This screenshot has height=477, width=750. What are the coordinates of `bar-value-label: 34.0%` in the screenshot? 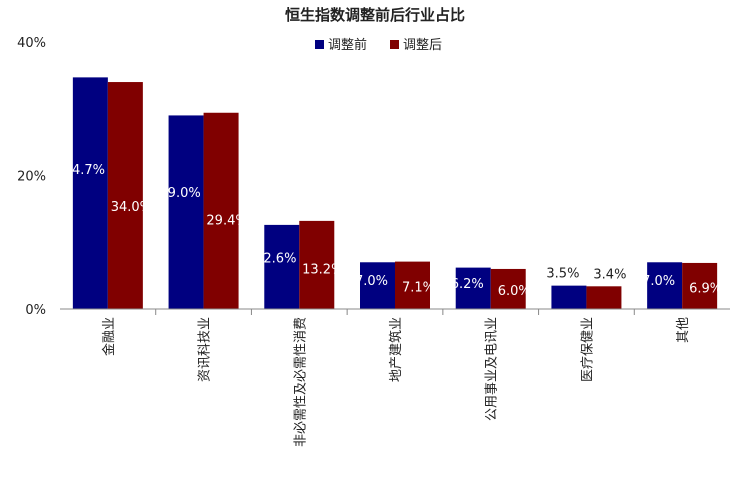 It's located at (131, 207).